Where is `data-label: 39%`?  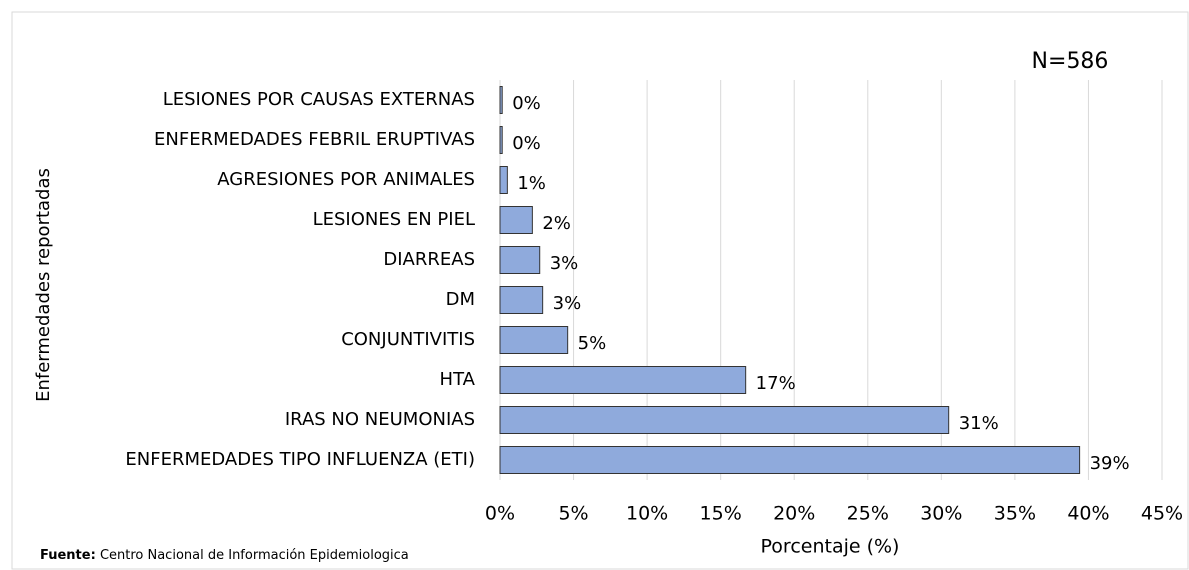
data-label: 39% is located at coordinates (1110, 463).